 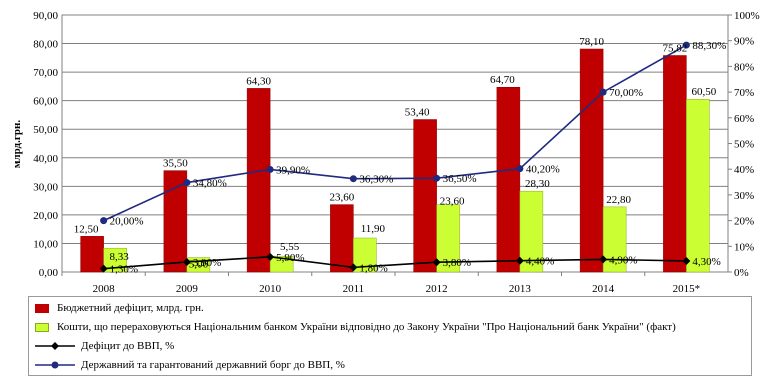 I want to click on x-tick-label: 2013, so click(x=520, y=289).